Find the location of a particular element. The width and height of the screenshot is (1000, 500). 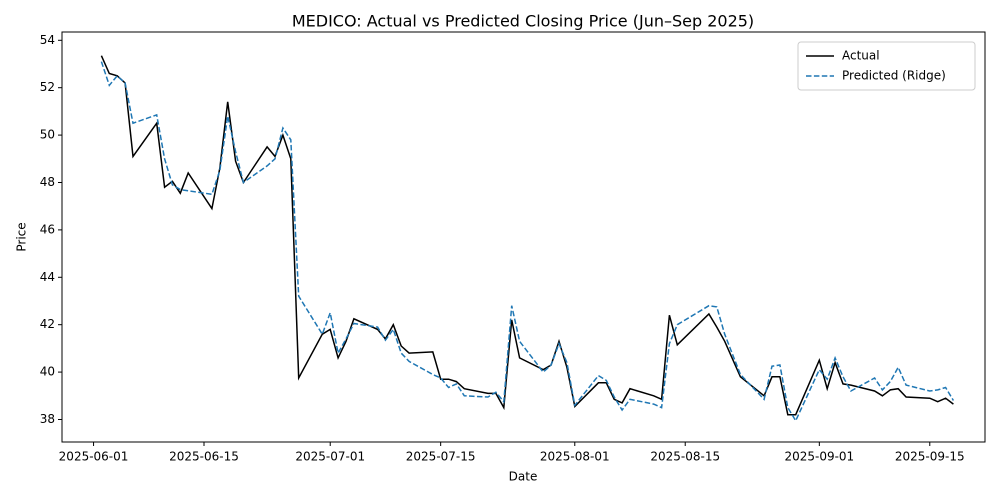

y-tick-label: 40 is located at coordinates (47, 372).